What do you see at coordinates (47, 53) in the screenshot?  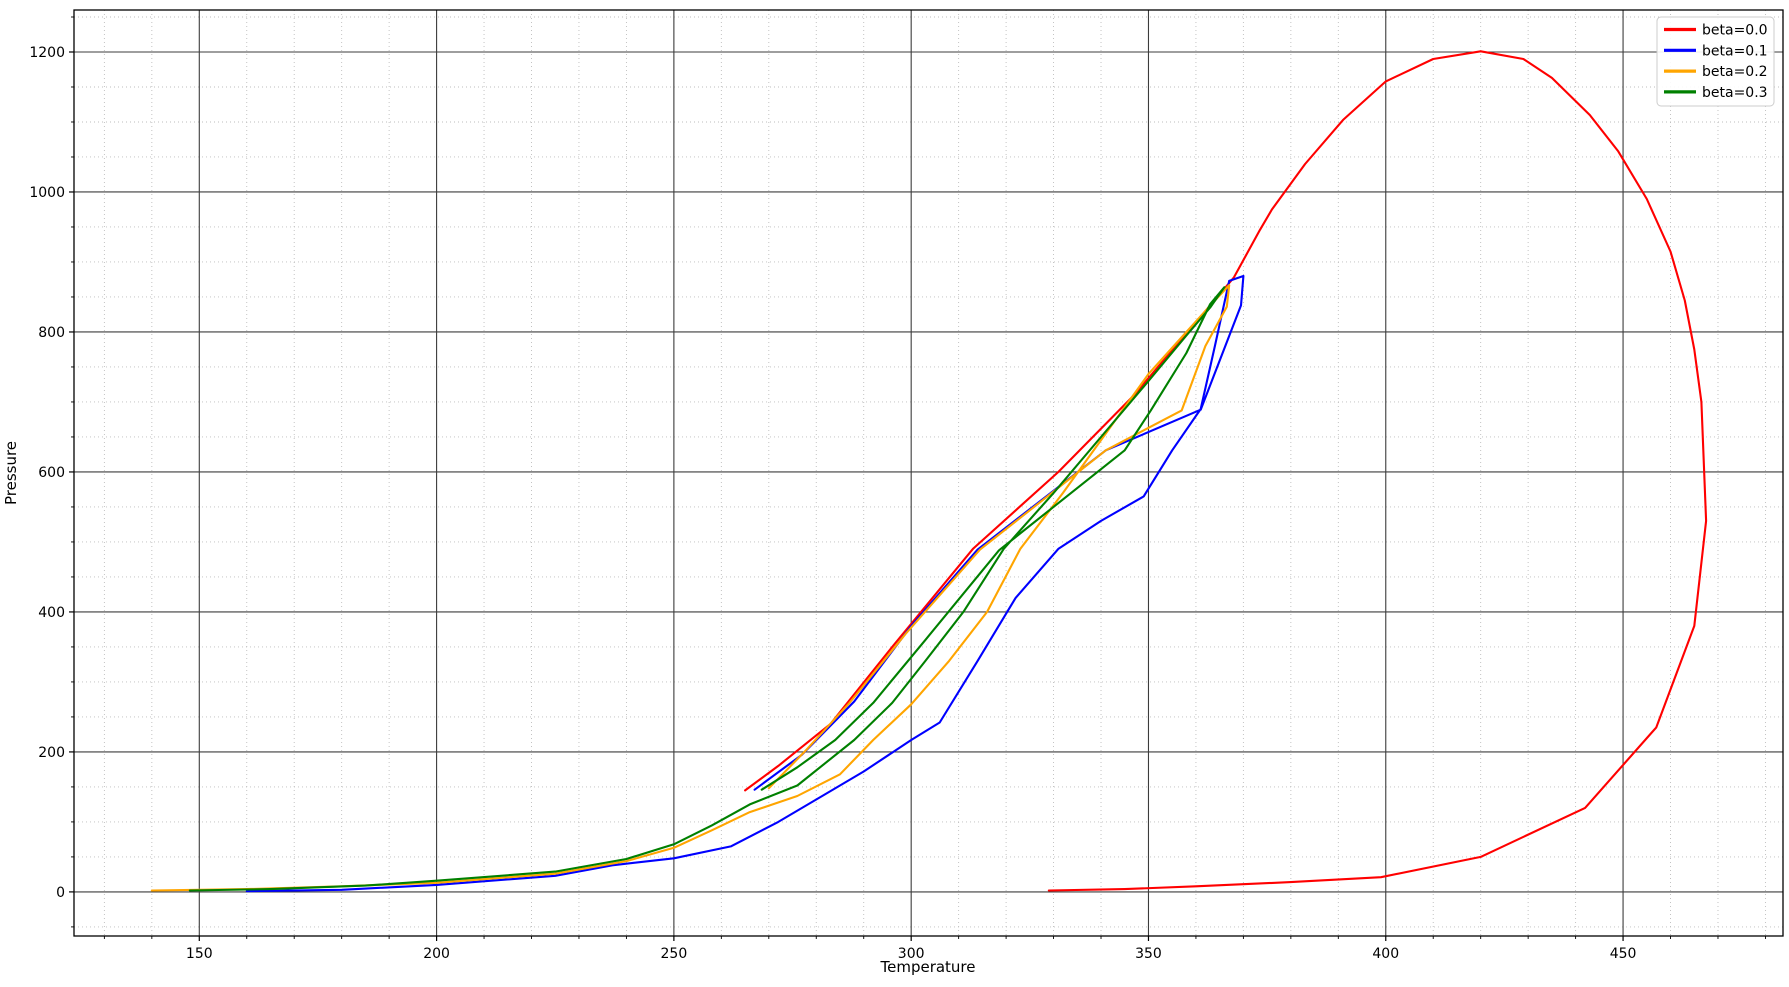 I see `y-tick-label: 1200` at bounding box center [47, 53].